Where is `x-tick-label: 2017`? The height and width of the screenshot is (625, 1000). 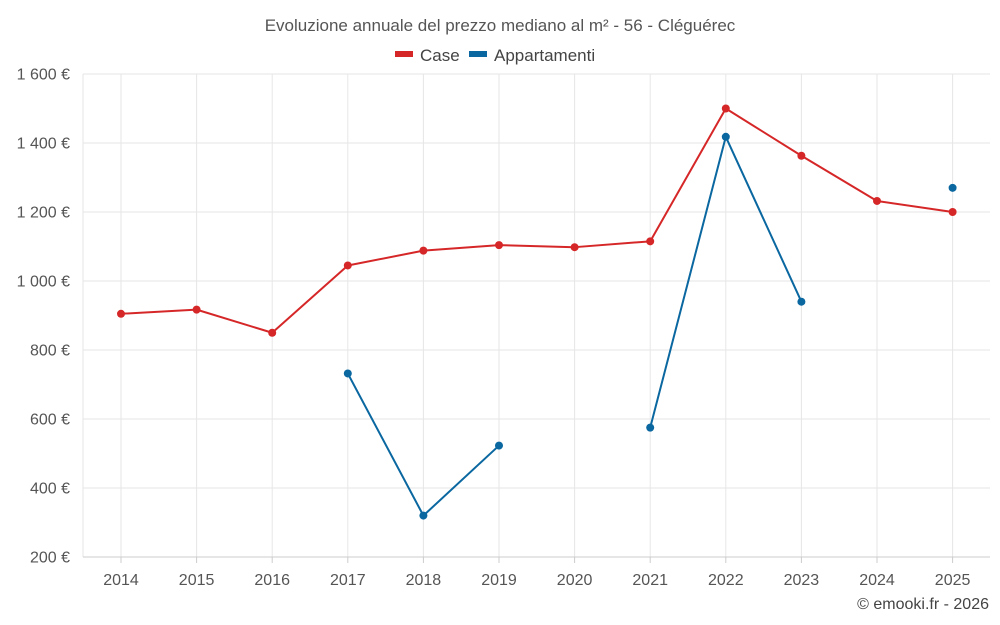 x-tick-label: 2017 is located at coordinates (348, 580).